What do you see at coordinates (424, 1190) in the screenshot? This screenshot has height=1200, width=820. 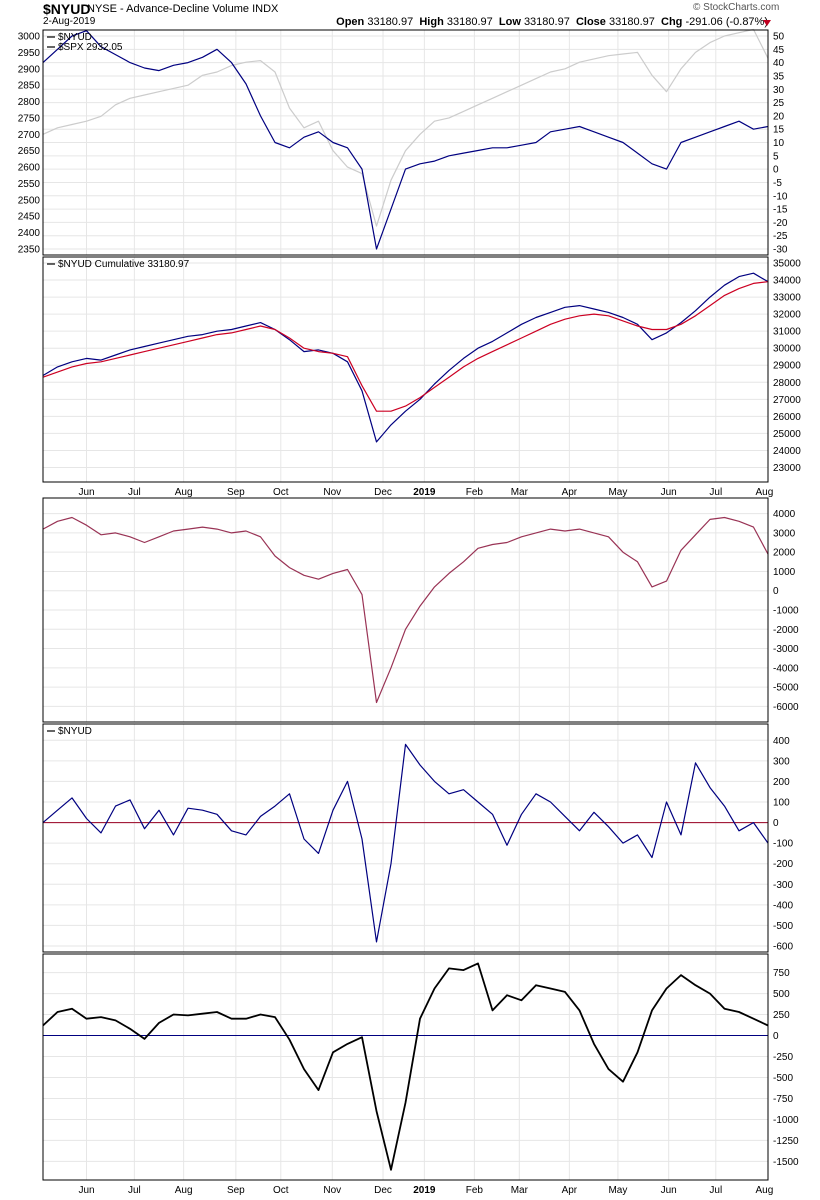 I see `x-tick-label: 2019` at bounding box center [424, 1190].